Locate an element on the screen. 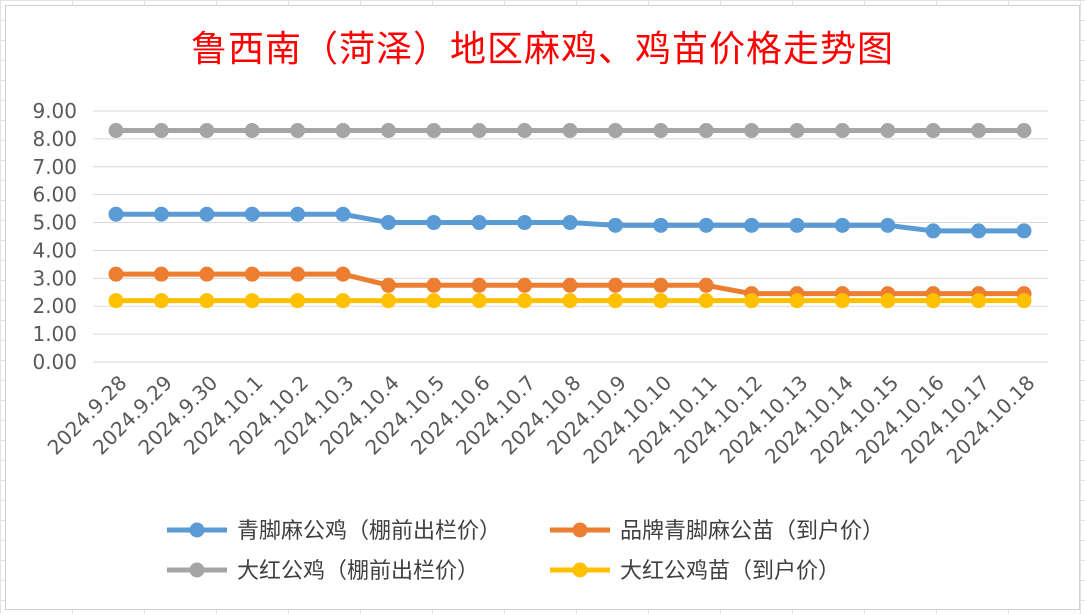 The width and height of the screenshot is (1085, 614). legend-item: 品牌青脚麻公苗（到户价） is located at coordinates (717, 531).